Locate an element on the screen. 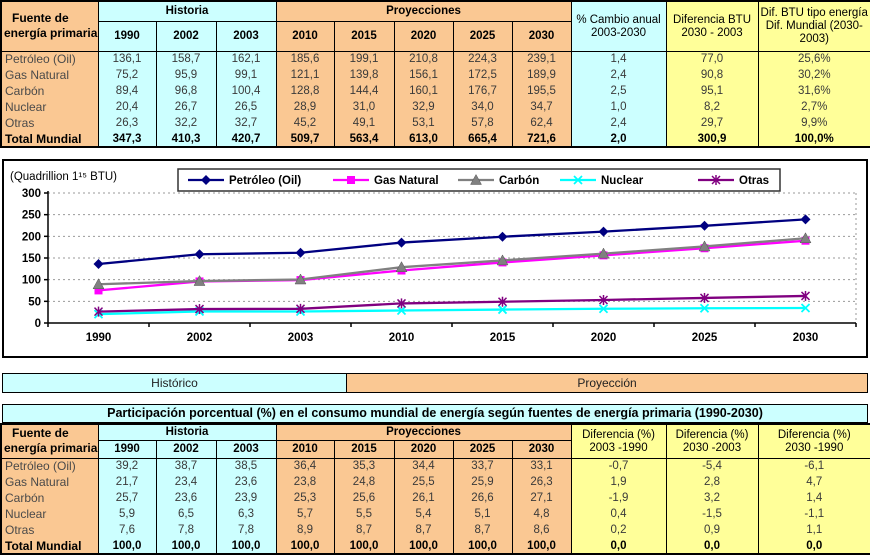  value-cell: 300,9 is located at coordinates (712, 139).